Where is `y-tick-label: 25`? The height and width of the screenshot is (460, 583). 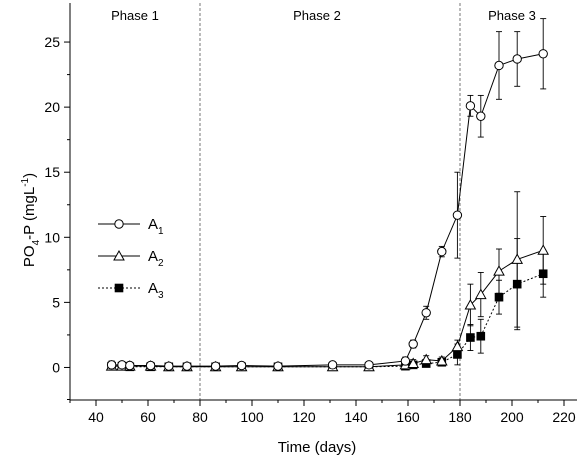
y-tick-label: 25 is located at coordinates (52, 42).